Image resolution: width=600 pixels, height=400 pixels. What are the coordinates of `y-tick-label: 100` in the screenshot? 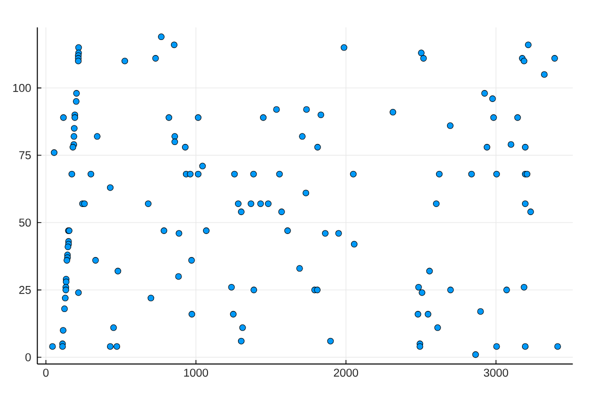 It's located at (22, 88).